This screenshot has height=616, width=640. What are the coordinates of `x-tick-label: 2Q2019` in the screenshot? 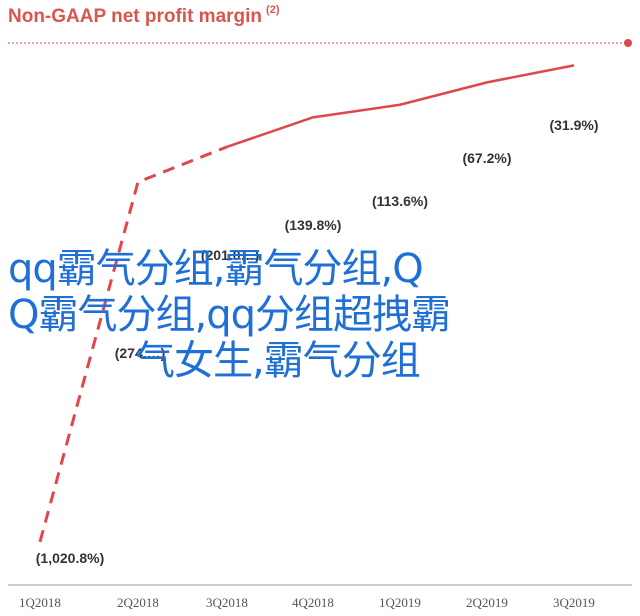 It's located at (487, 602).